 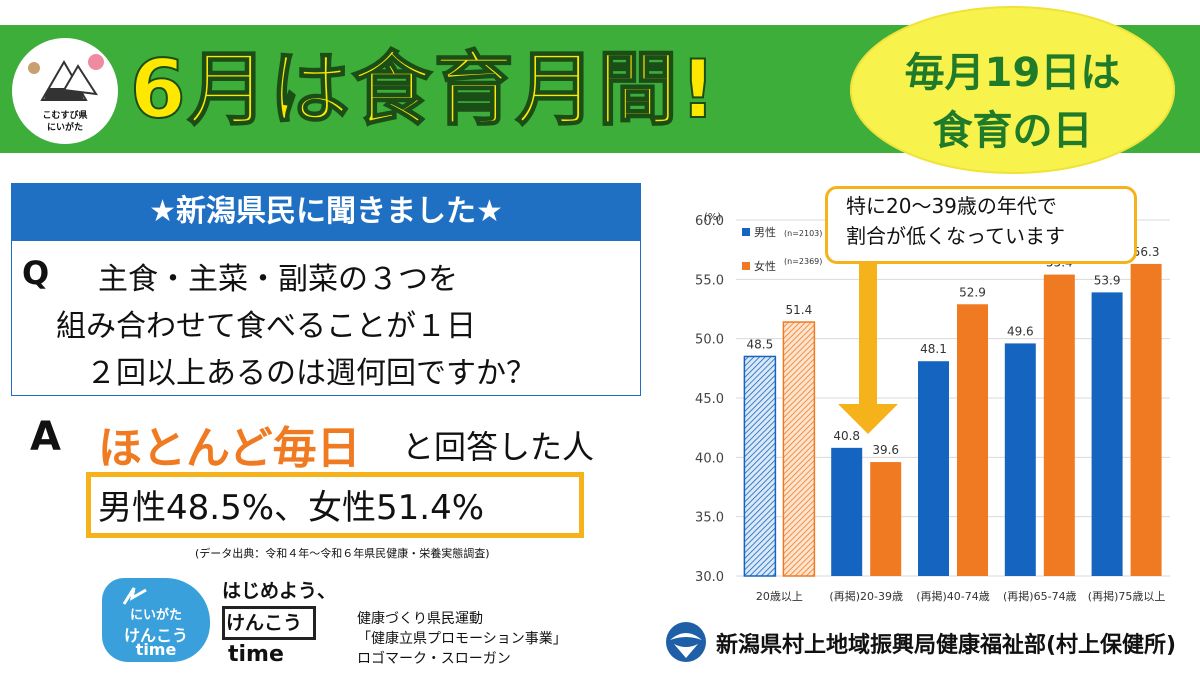 What do you see at coordinates (709, 518) in the screenshot?
I see `y-tick-label: 35.0` at bounding box center [709, 518].